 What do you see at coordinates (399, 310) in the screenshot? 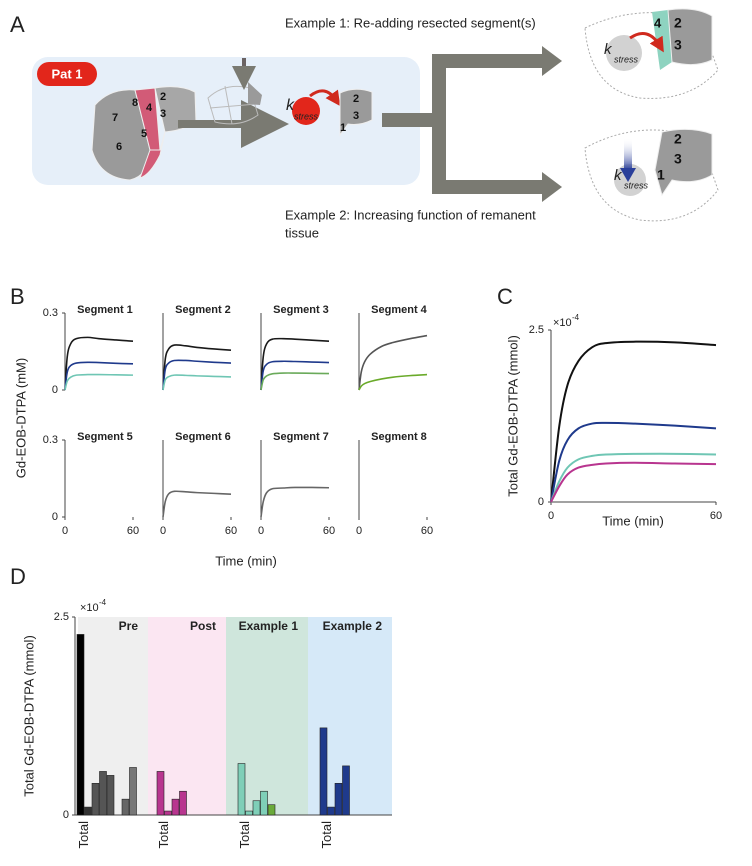
I see `subplot-title: Segment 4` at bounding box center [399, 310].